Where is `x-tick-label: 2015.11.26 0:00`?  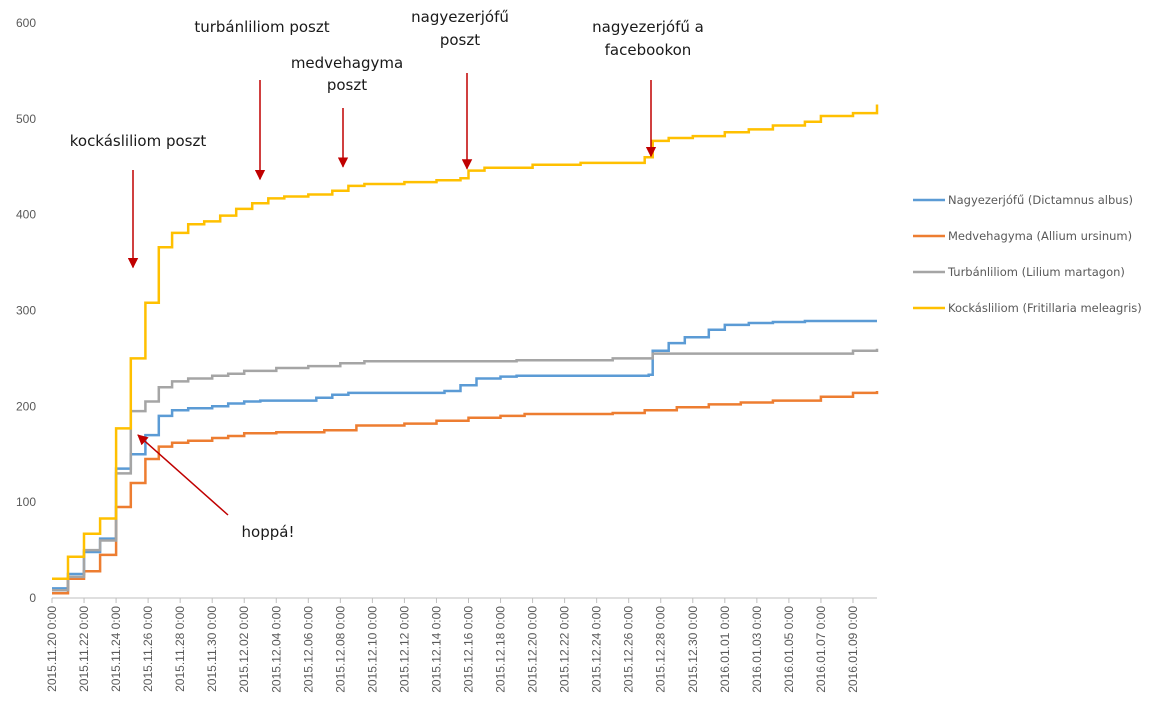
x-tick-label: 2015.11.26 0:00 is located at coordinates (148, 649).